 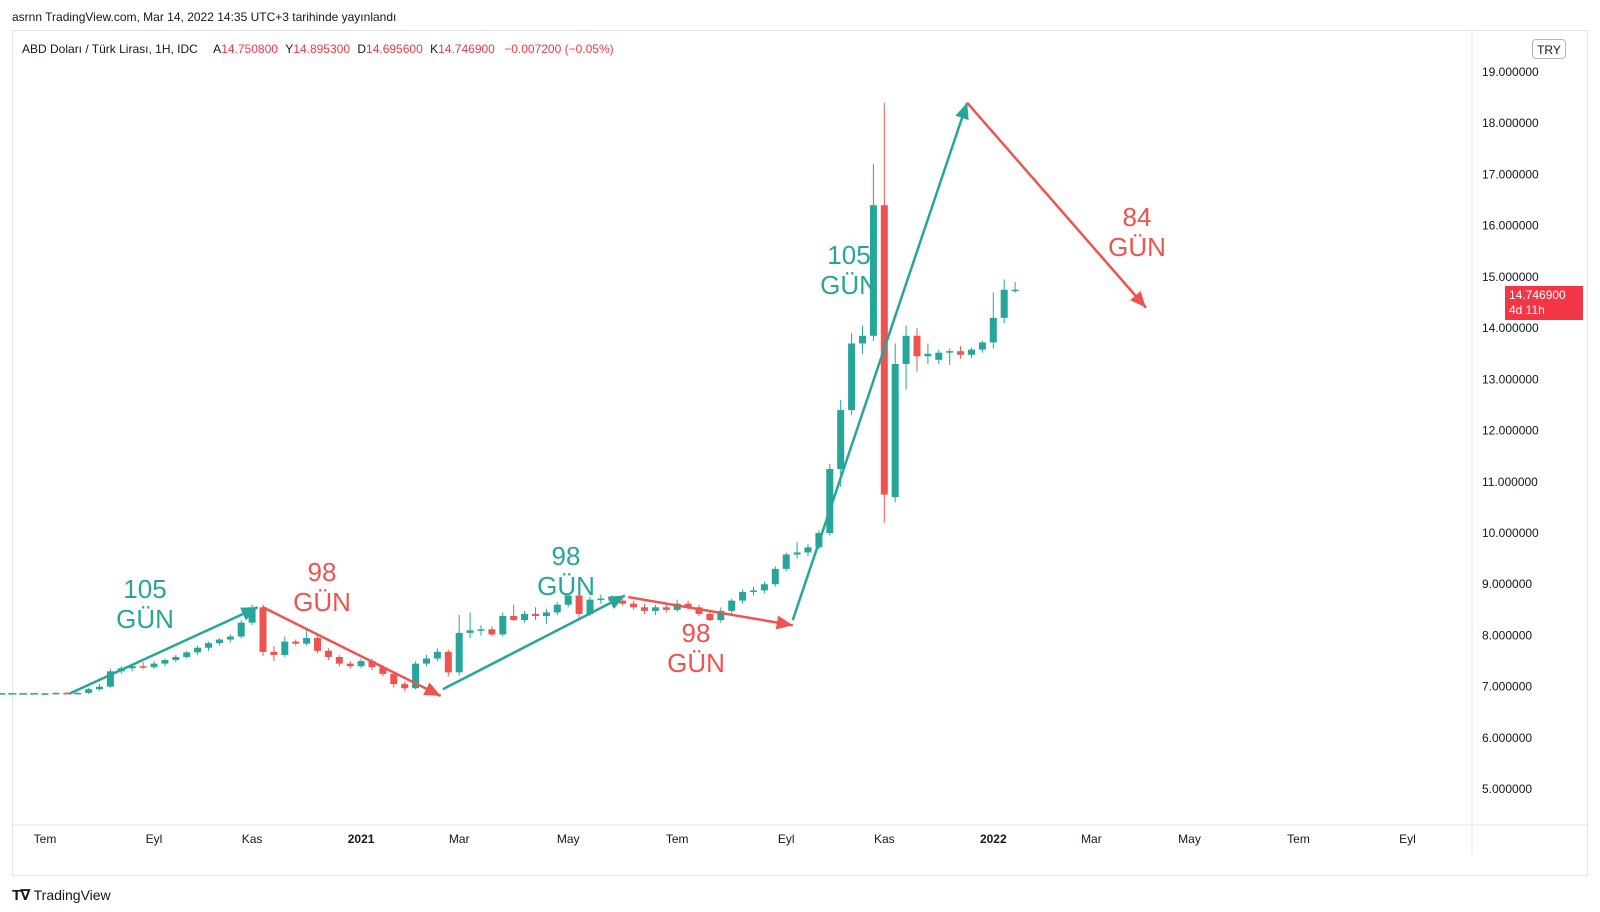 What do you see at coordinates (1510, 431) in the screenshot?
I see `y-tick-label: 12.000000` at bounding box center [1510, 431].